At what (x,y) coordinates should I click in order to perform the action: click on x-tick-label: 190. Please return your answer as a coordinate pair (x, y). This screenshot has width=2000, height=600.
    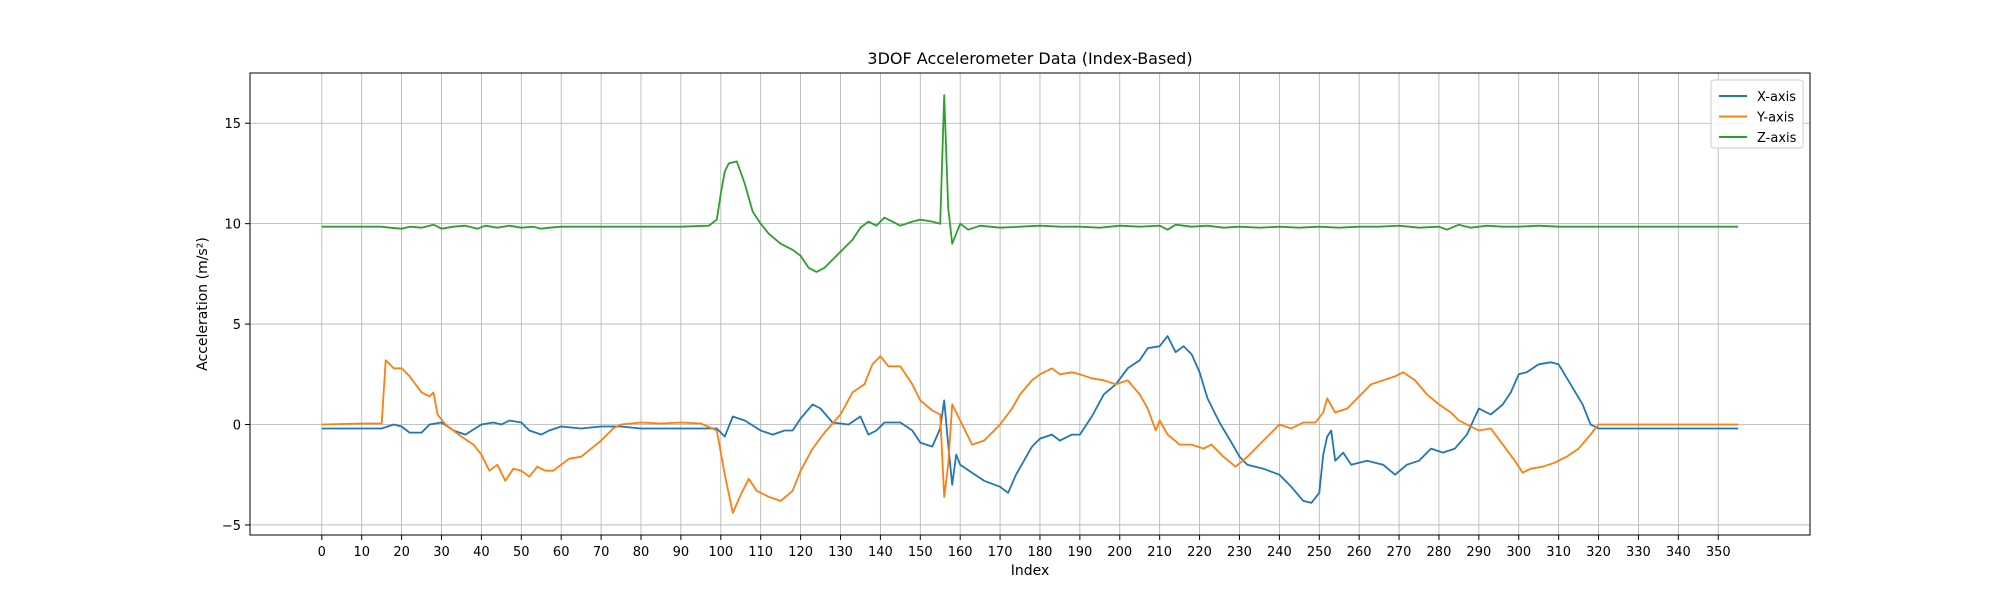
    Looking at the image, I should click on (1079, 552).